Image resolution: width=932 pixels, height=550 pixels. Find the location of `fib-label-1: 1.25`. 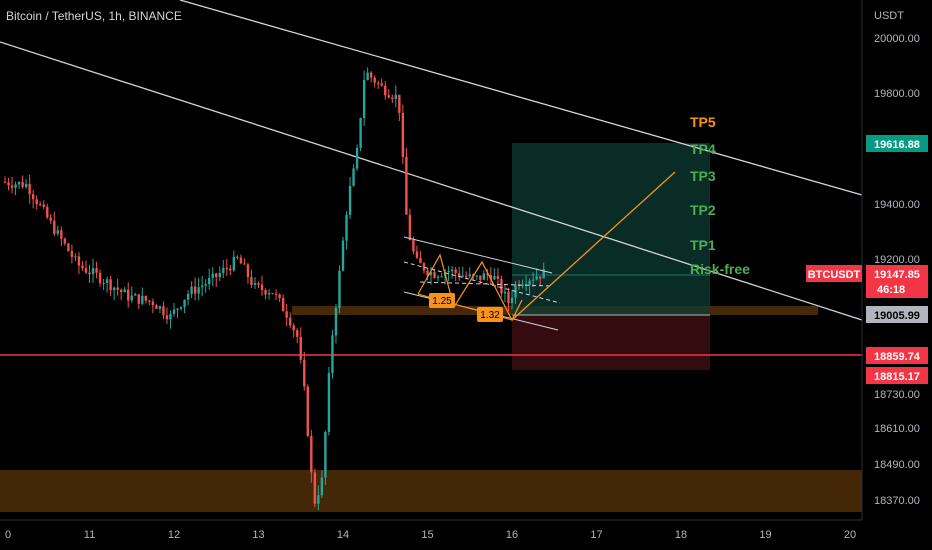

fib-label-1: 1.25 is located at coordinates (442, 300).